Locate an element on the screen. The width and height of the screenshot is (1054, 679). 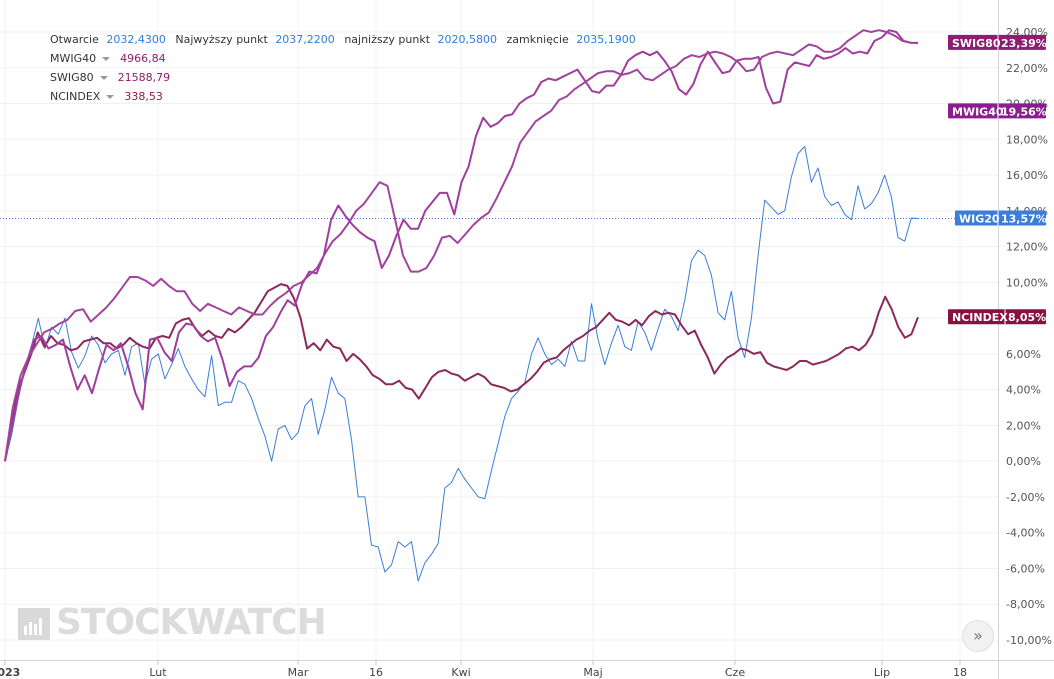
y-tick-label: 16,00% is located at coordinates (1027, 175).